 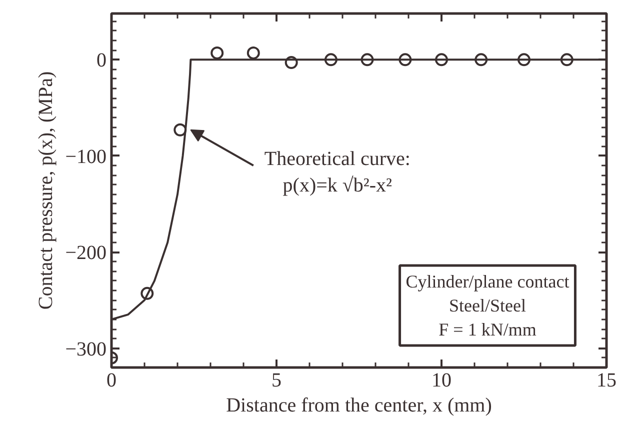 I want to click on annotation: Cylinder/plane contact Steel/Steel F = 1 kN/mm, so click(x=488, y=306).